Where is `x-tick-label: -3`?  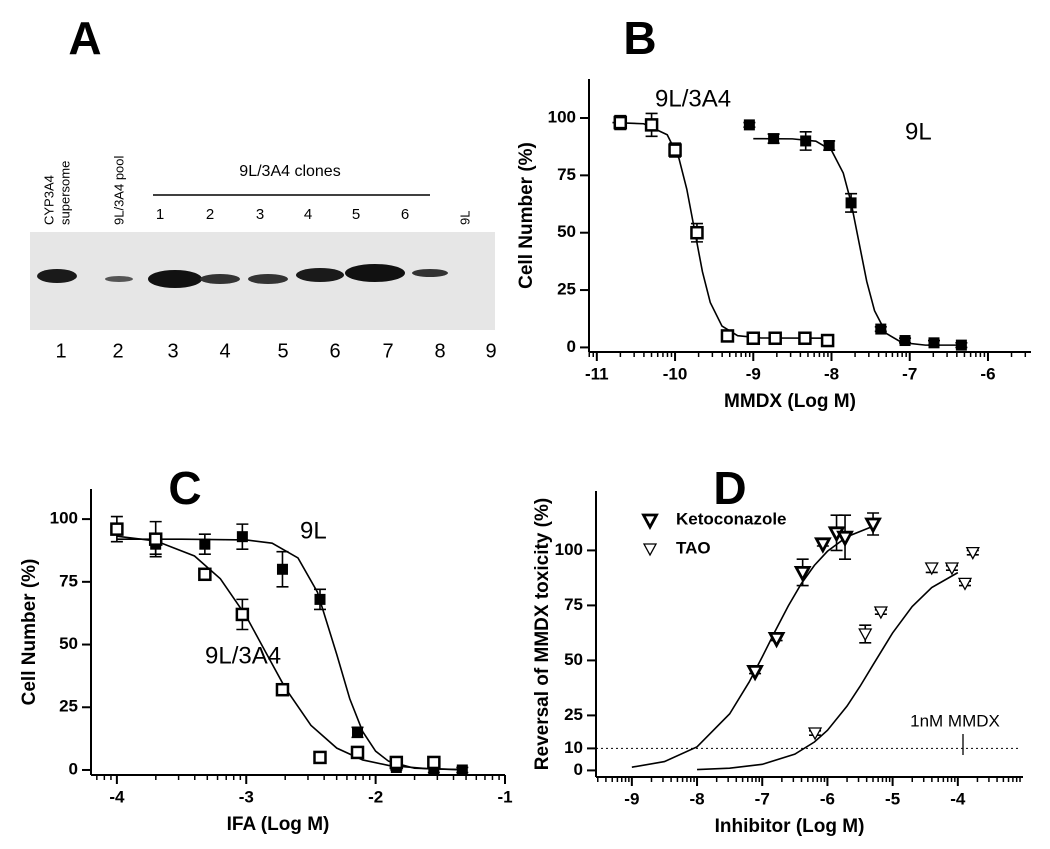
x-tick-label: -3 is located at coordinates (246, 796).